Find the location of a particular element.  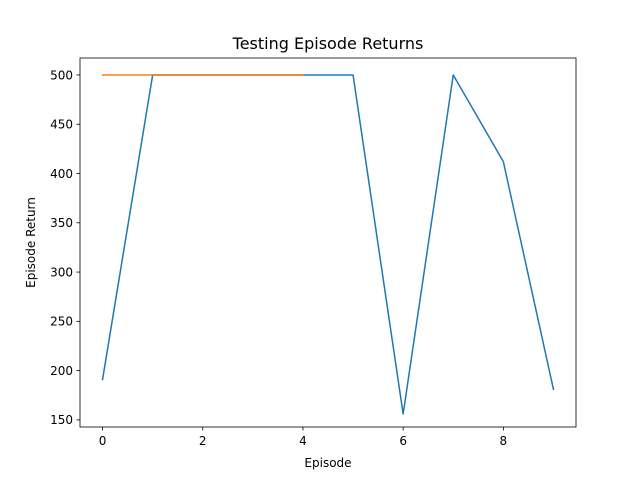

x-tick-label: 6 is located at coordinates (403, 441).